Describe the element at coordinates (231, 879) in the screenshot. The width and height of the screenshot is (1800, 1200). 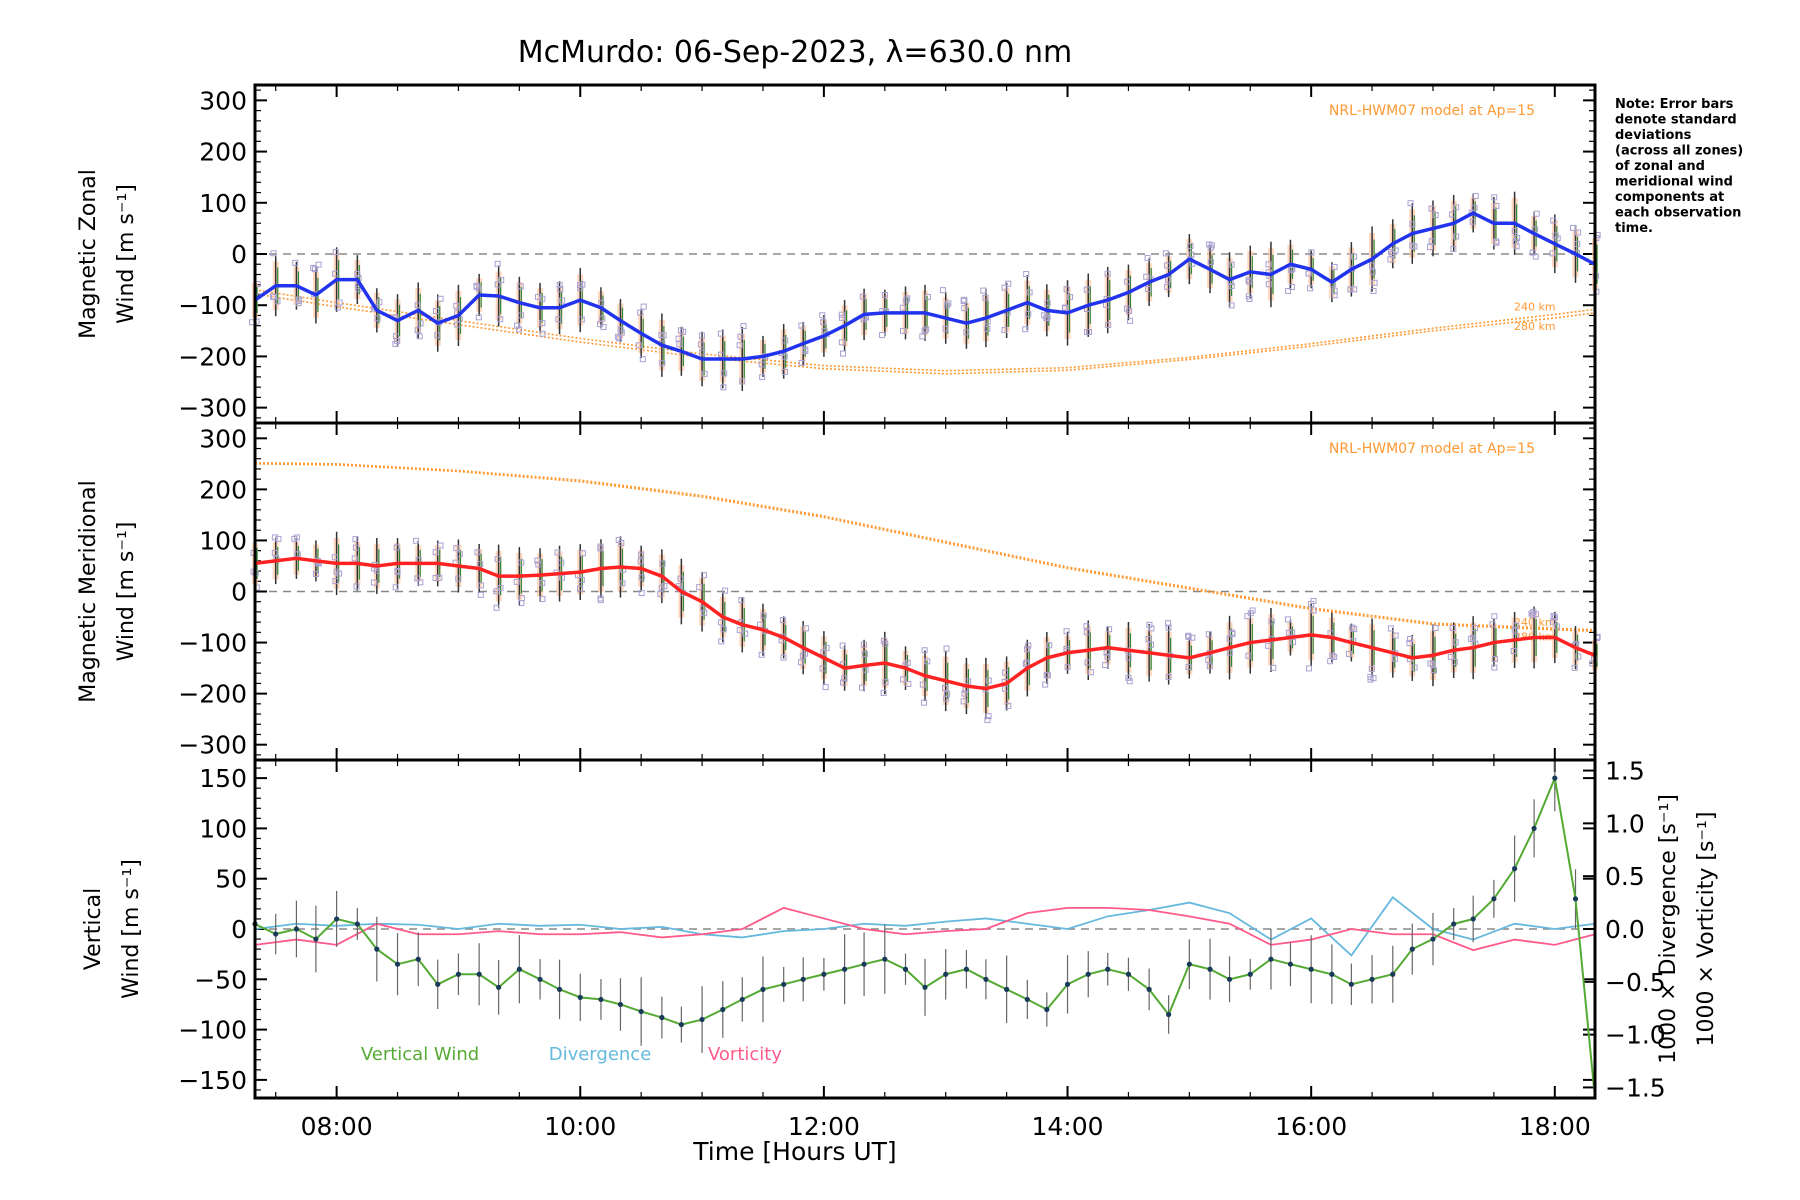
I see `y-tick-label: 50` at that location.